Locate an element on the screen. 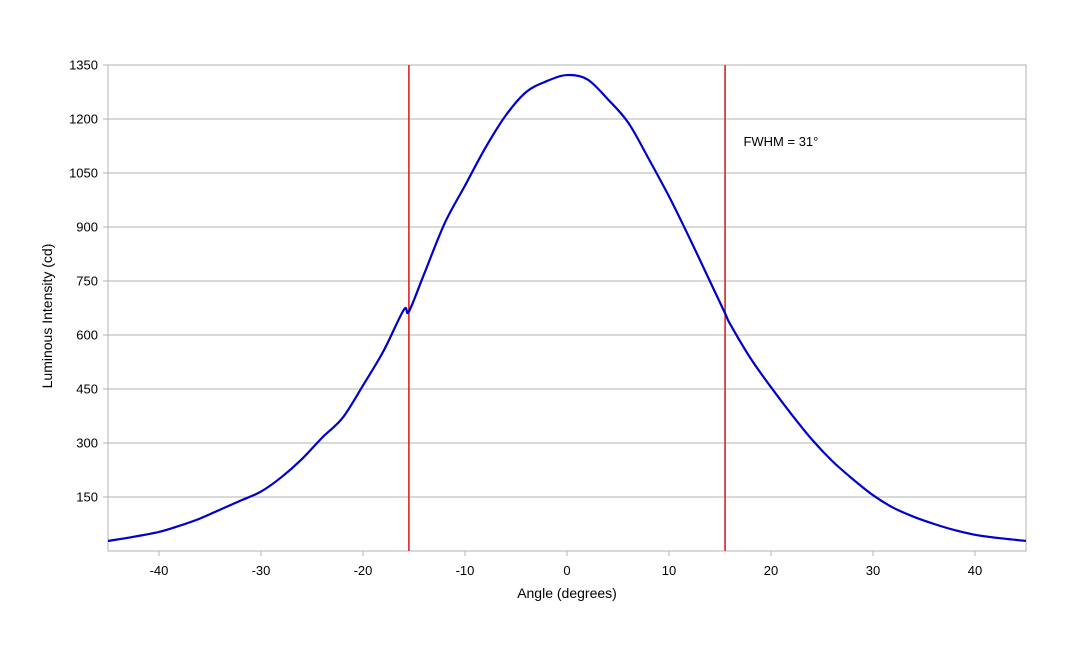  x-axis-title: Angle (degrees) is located at coordinates (567, 593).